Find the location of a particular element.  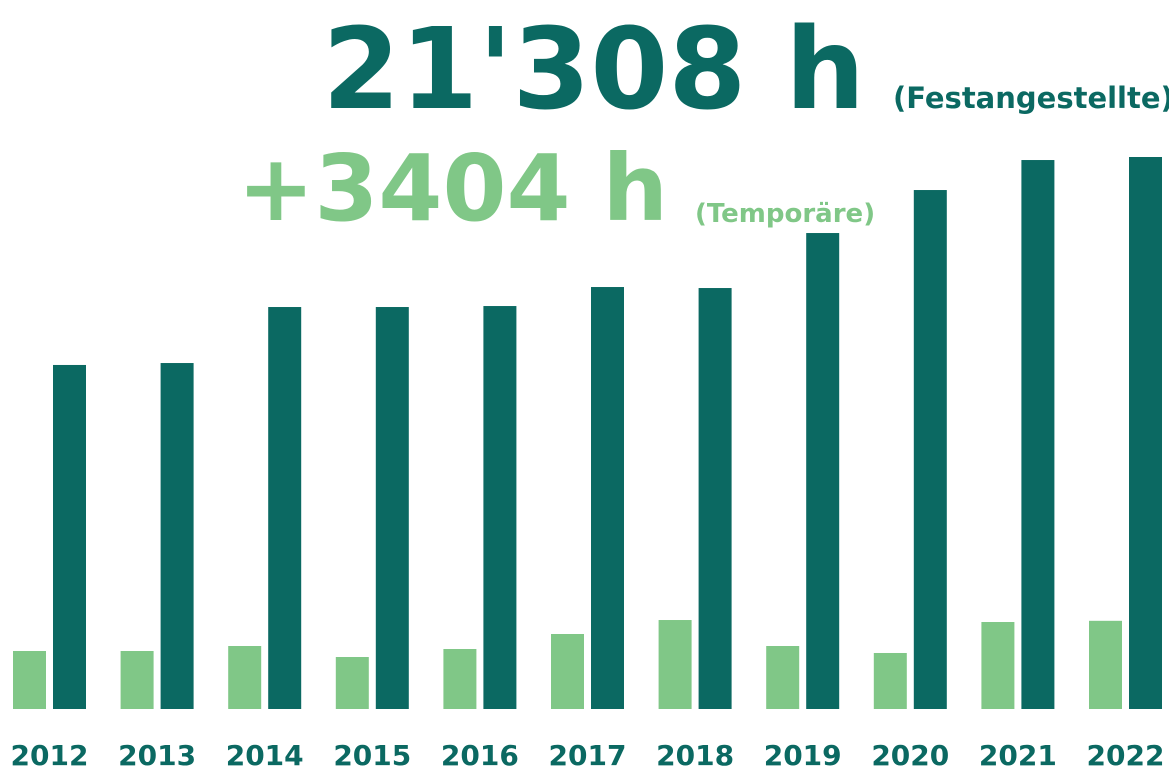

x-tick-label: 2014 is located at coordinates (265, 755).